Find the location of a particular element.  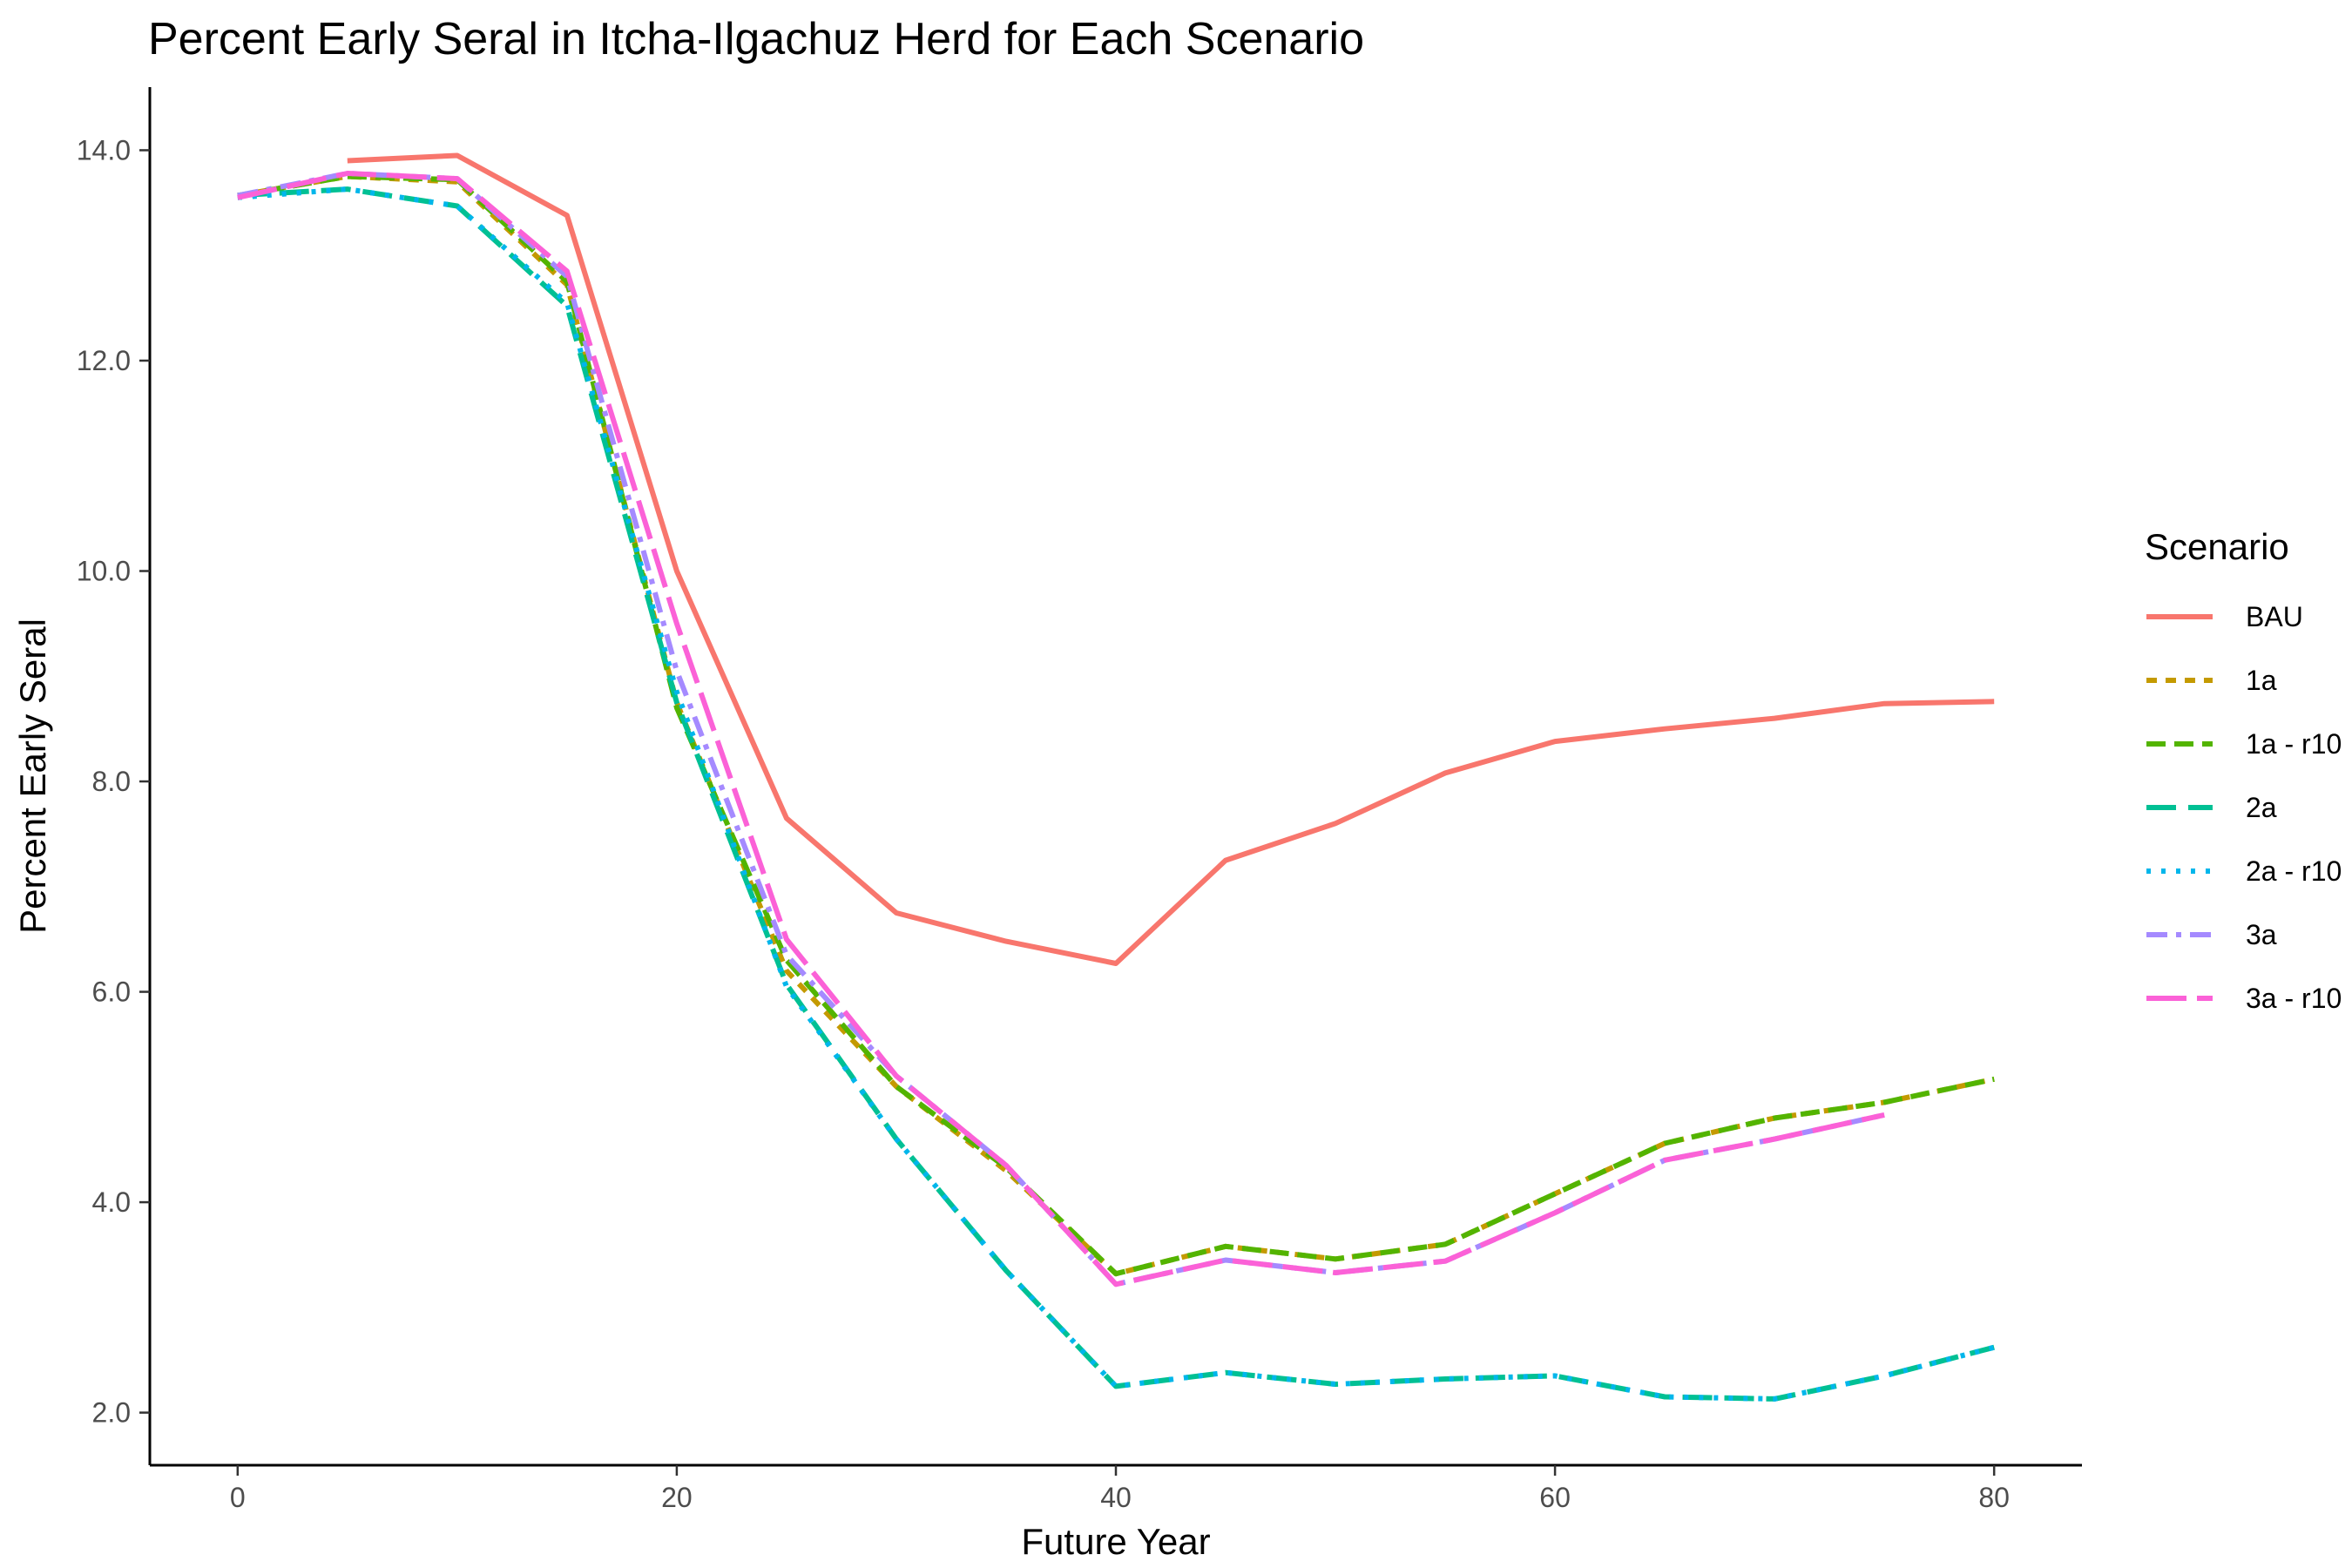

legend-label-3a: 3a is located at coordinates (2261, 935).